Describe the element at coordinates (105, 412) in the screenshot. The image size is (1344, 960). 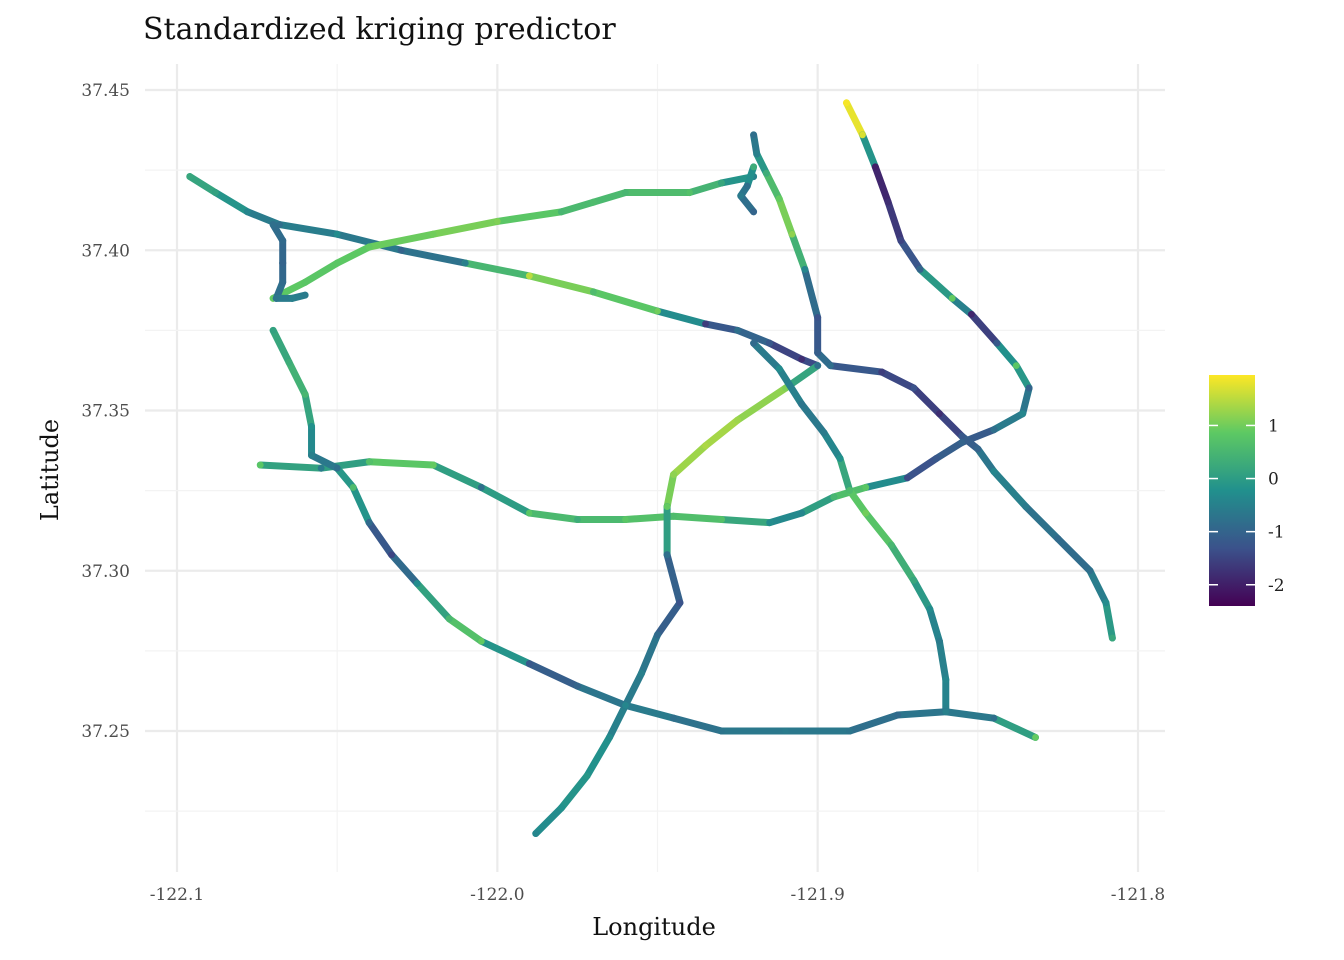
I see `y-tick-label: 37.35` at that location.